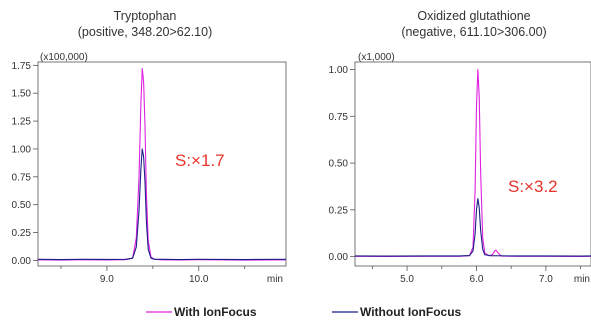 This screenshot has width=591, height=320. I want to click on panel-title: Oxidized glutathione, so click(473, 16).